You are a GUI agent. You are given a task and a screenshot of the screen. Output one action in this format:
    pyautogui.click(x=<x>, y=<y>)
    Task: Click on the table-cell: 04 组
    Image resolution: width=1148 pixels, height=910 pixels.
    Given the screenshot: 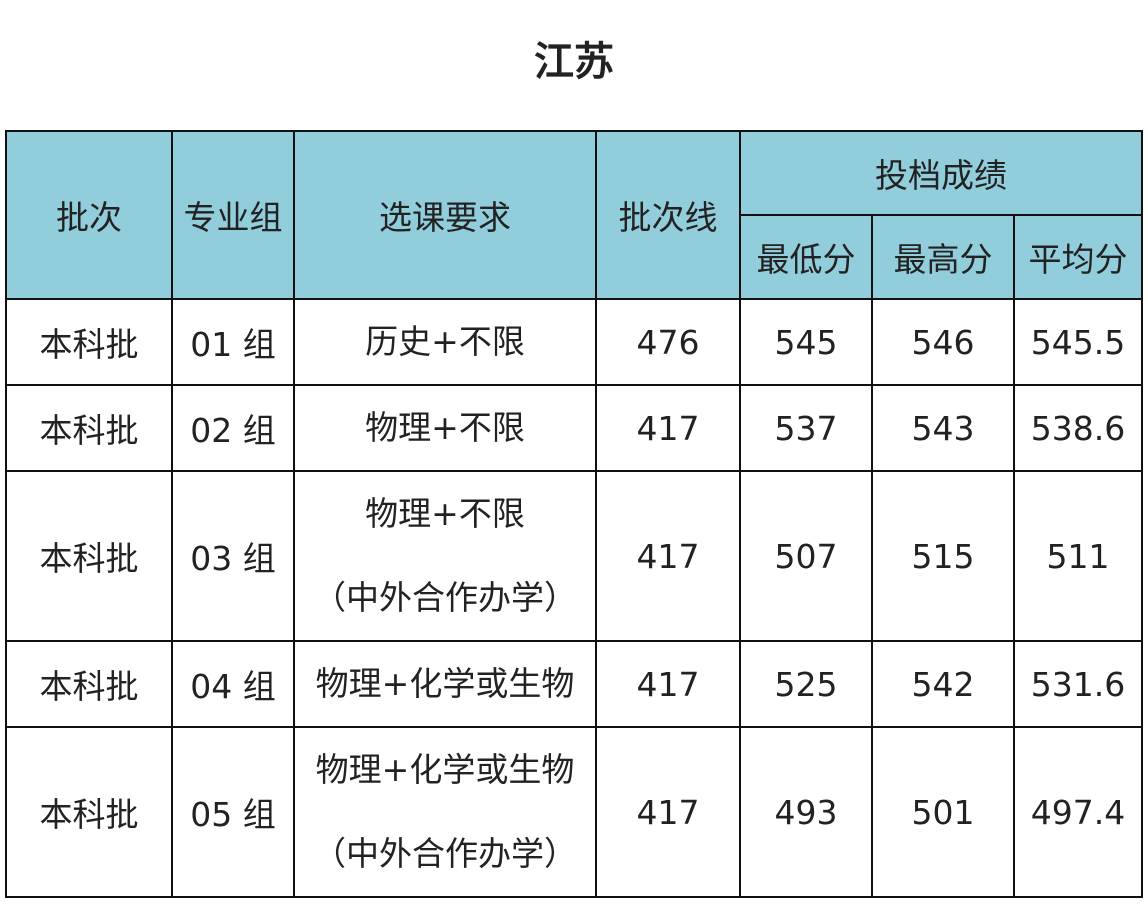 What is the action you would take?
    pyautogui.click(x=233, y=684)
    